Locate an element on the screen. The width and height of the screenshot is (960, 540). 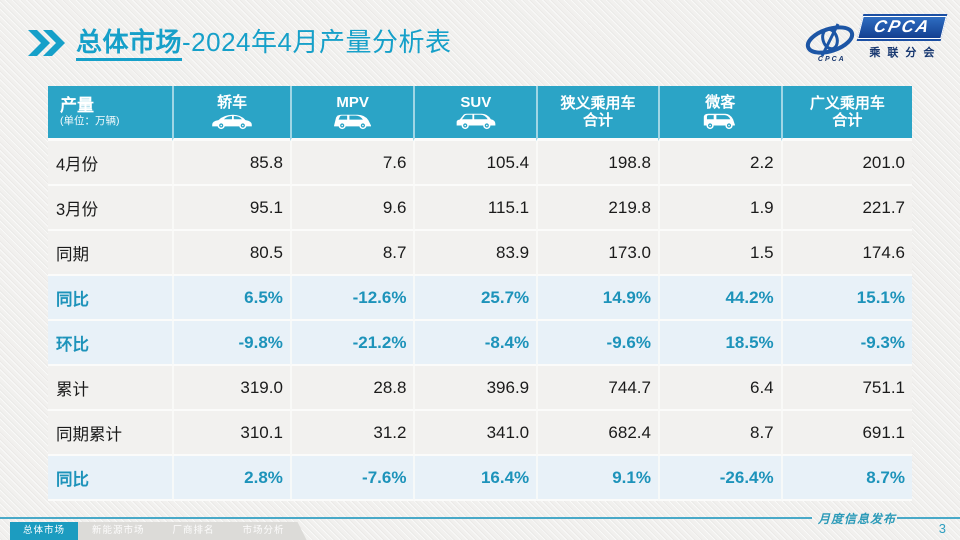
tab-oem-ranking: 厂商排名 is located at coordinates (193, 530).